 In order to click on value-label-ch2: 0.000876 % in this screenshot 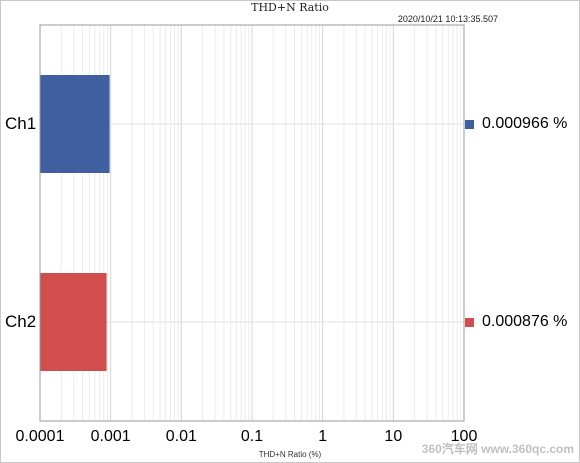, I will do `click(516, 322)`.